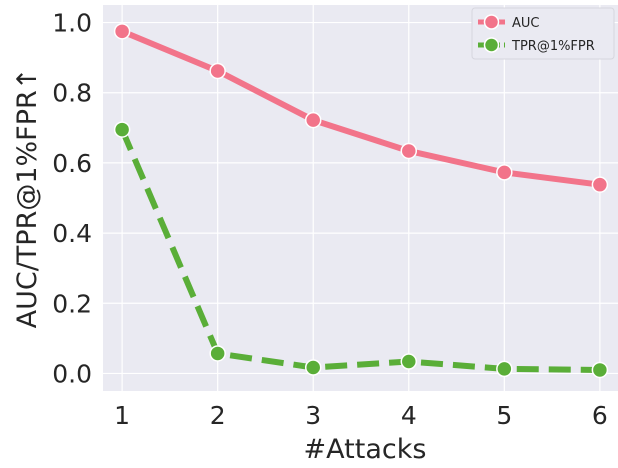 This screenshot has height=468, width=618. I want to click on legend-tpr-marker, so click(491, 45).